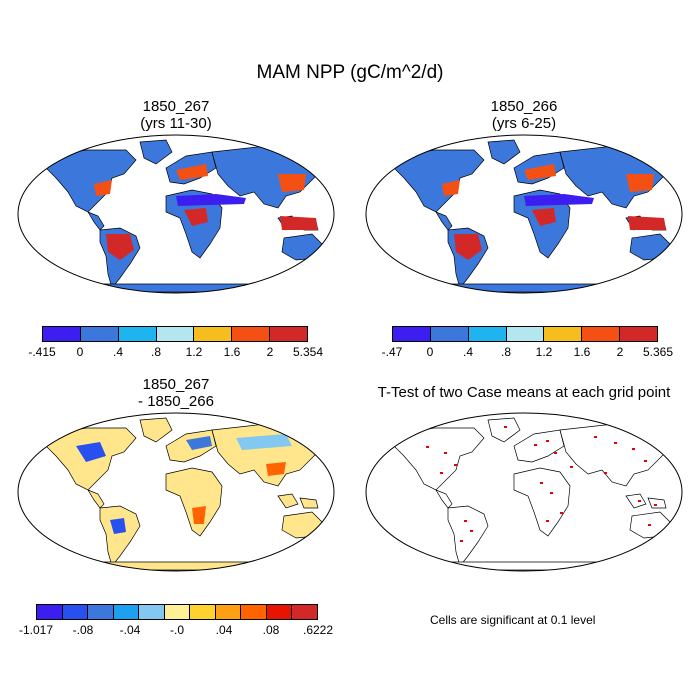 The height and width of the screenshot is (700, 700). I want to click on panel-2-title-line2: (yrs 6-25), so click(524, 123).